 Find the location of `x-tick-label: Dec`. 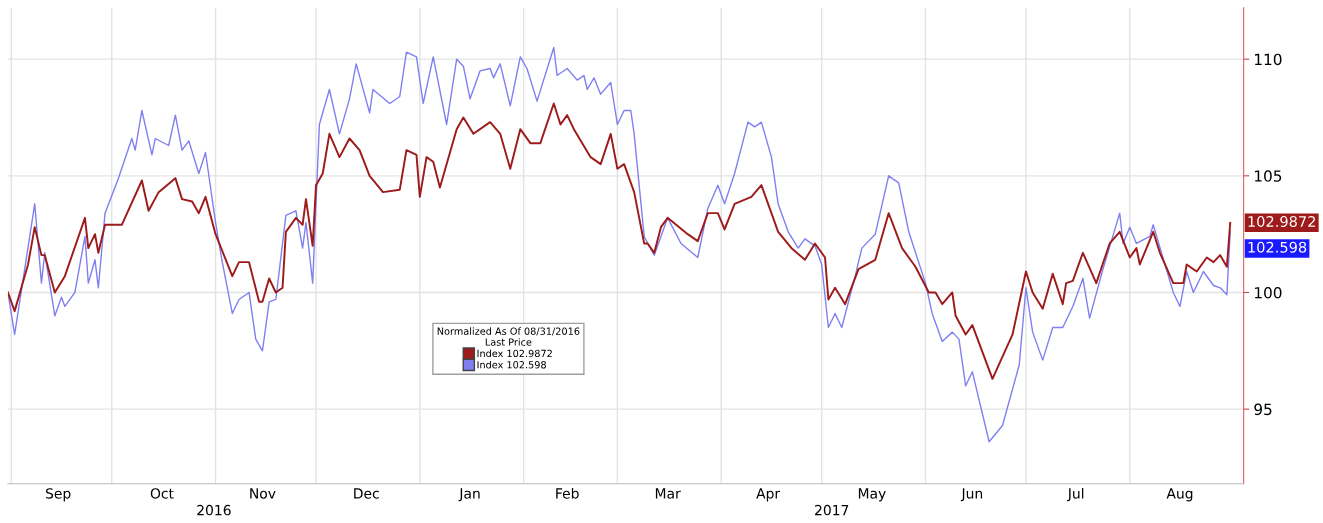

x-tick-label: Dec is located at coordinates (366, 493).